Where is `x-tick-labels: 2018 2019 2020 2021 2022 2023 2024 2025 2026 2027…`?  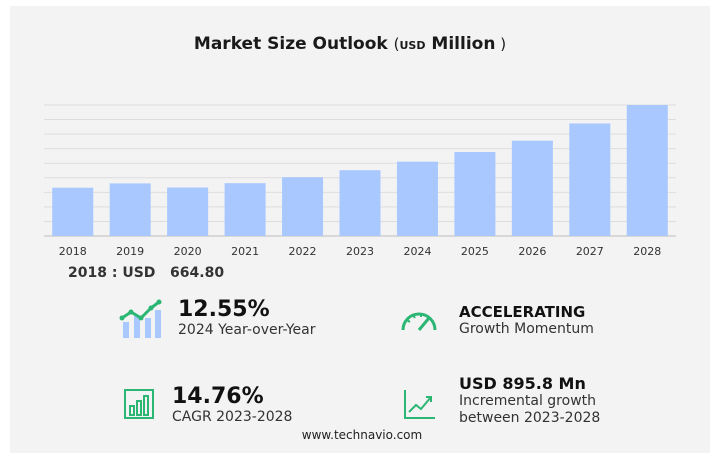 x-tick-labels: 2018 2019 2020 2021 2022 2023 2024 2025 2026 2027… is located at coordinates (360, 251).